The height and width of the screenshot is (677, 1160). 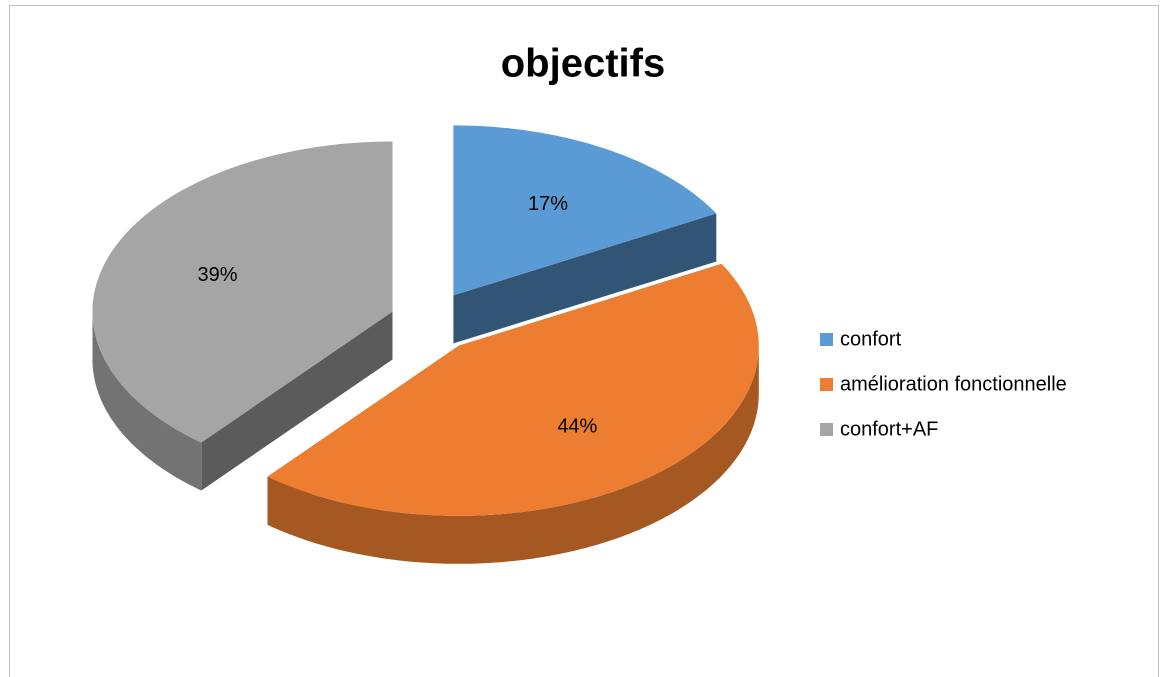 What do you see at coordinates (889, 429) in the screenshot?
I see `legend-label: confort+AF` at bounding box center [889, 429].